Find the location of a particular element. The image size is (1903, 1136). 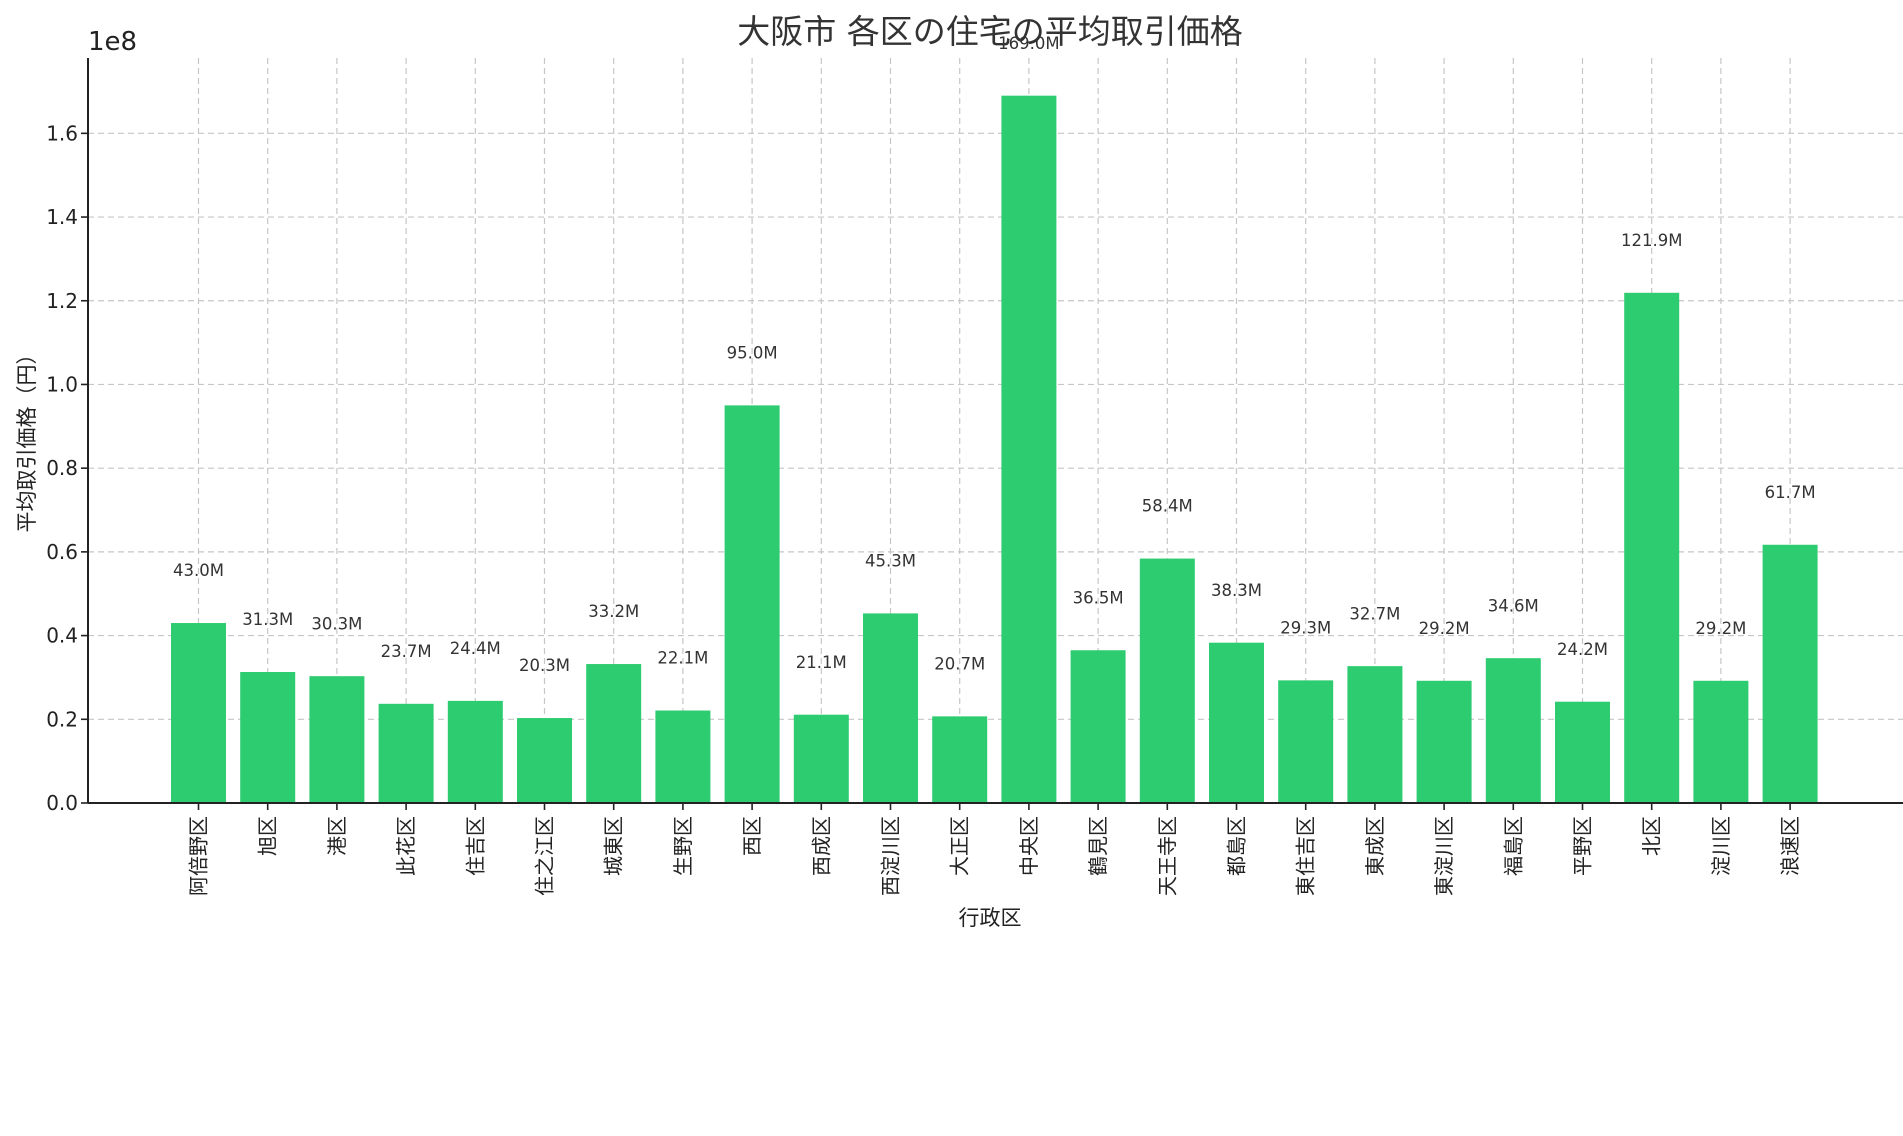

x-tick-label: 西淀川区 is located at coordinates (891, 856).